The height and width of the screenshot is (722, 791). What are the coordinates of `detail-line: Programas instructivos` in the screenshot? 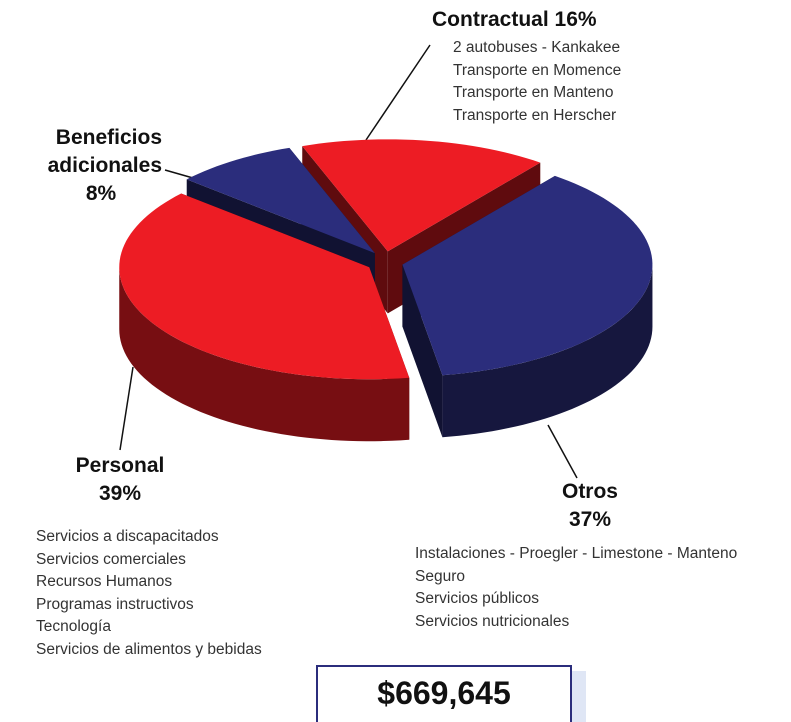 It's located at (115, 604).